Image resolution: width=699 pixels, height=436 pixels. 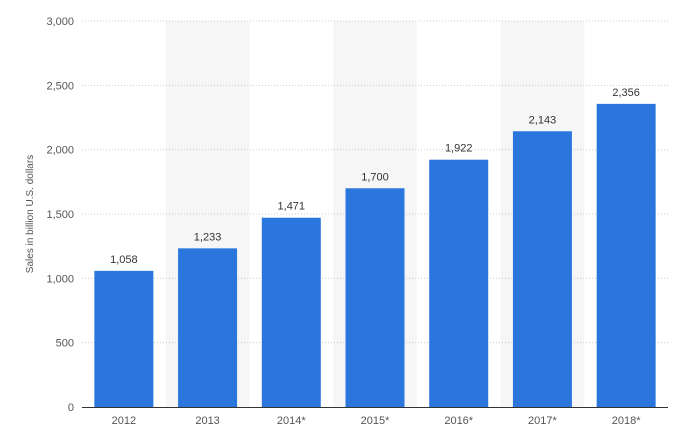 What do you see at coordinates (71, 408) in the screenshot?
I see `y-tick-label: 0` at bounding box center [71, 408].